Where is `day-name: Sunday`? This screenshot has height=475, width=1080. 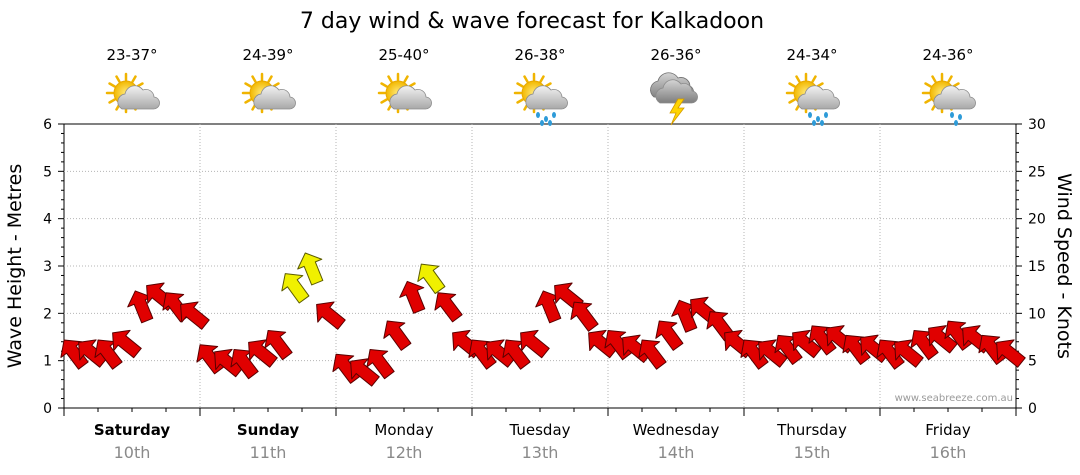 day-name: Sunday is located at coordinates (268, 430).